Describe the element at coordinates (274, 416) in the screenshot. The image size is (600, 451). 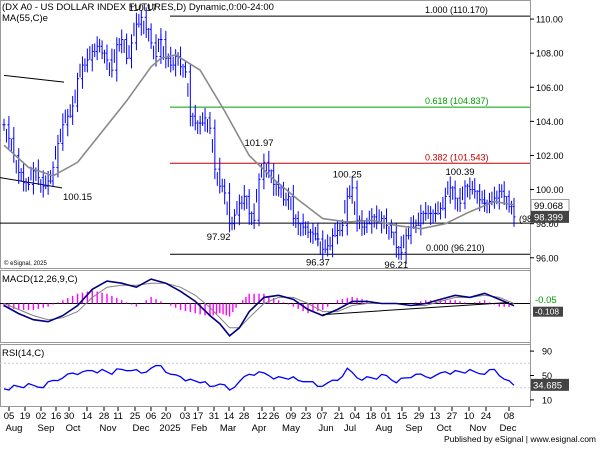
I see `time-day-label: 26` at that location.